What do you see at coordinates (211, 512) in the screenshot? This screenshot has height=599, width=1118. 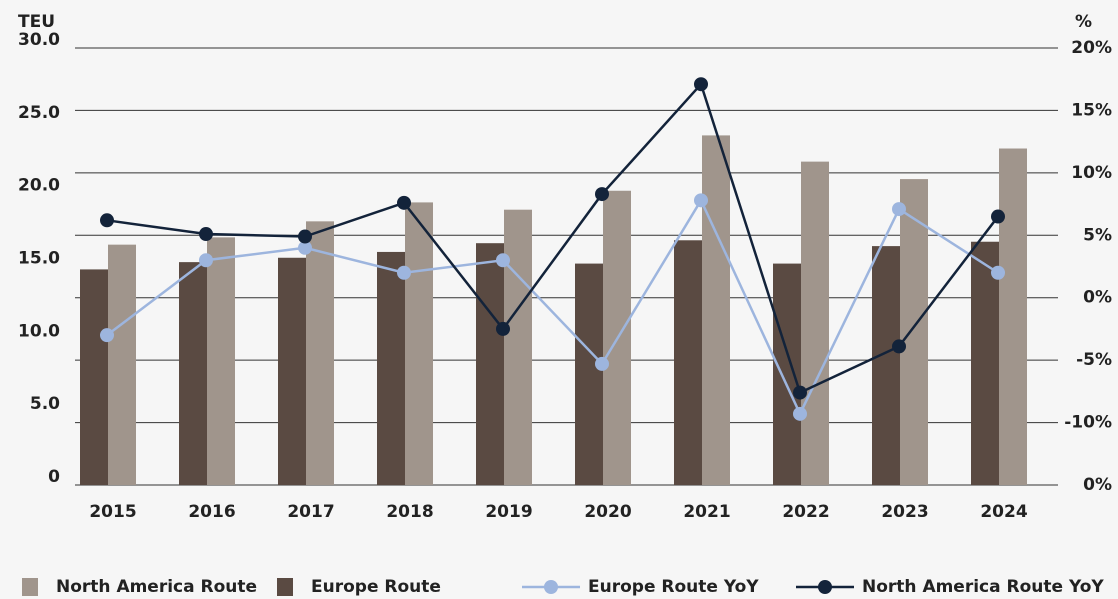 I see `x-tick-label: 2016` at bounding box center [211, 512].